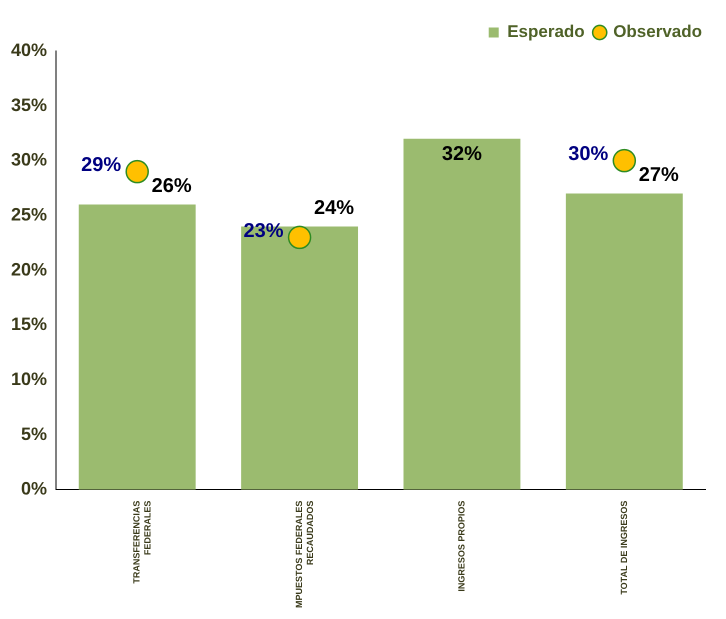 This screenshot has height=619, width=726. I want to click on data-label: 29%, so click(101, 165).